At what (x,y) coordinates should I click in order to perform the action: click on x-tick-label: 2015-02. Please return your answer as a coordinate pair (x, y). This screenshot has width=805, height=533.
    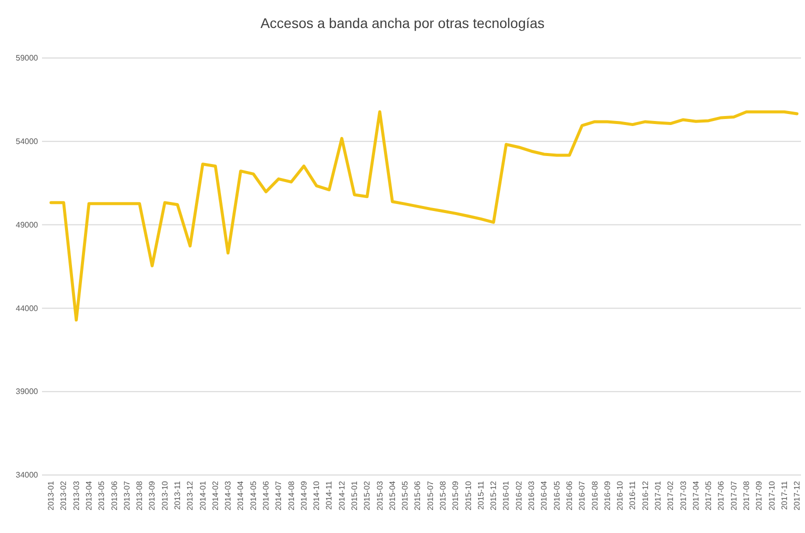
    Looking at the image, I should click on (367, 495).